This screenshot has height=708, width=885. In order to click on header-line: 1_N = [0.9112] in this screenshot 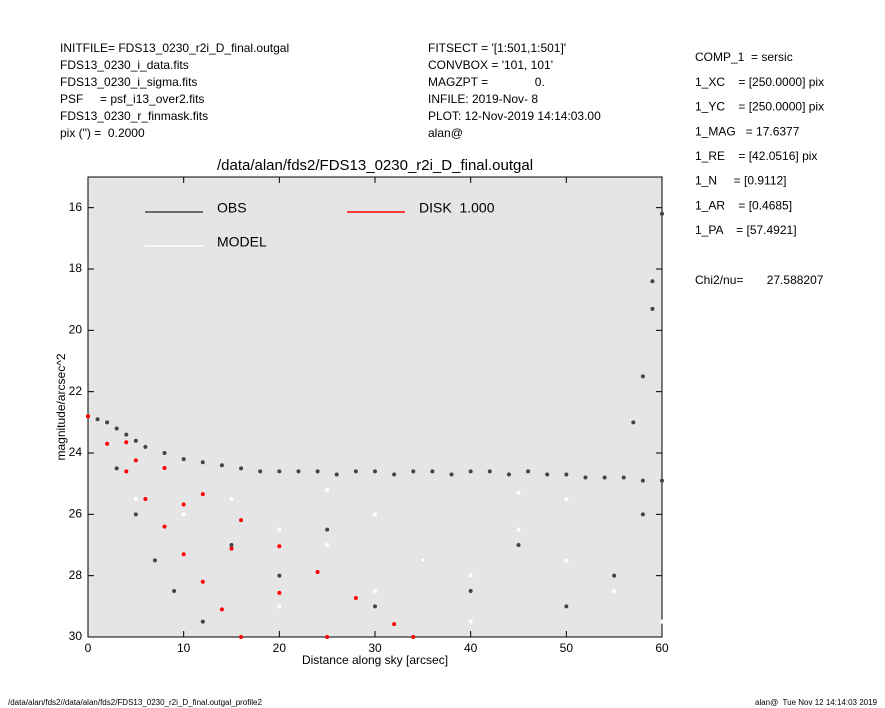, I will do `click(741, 181)`.